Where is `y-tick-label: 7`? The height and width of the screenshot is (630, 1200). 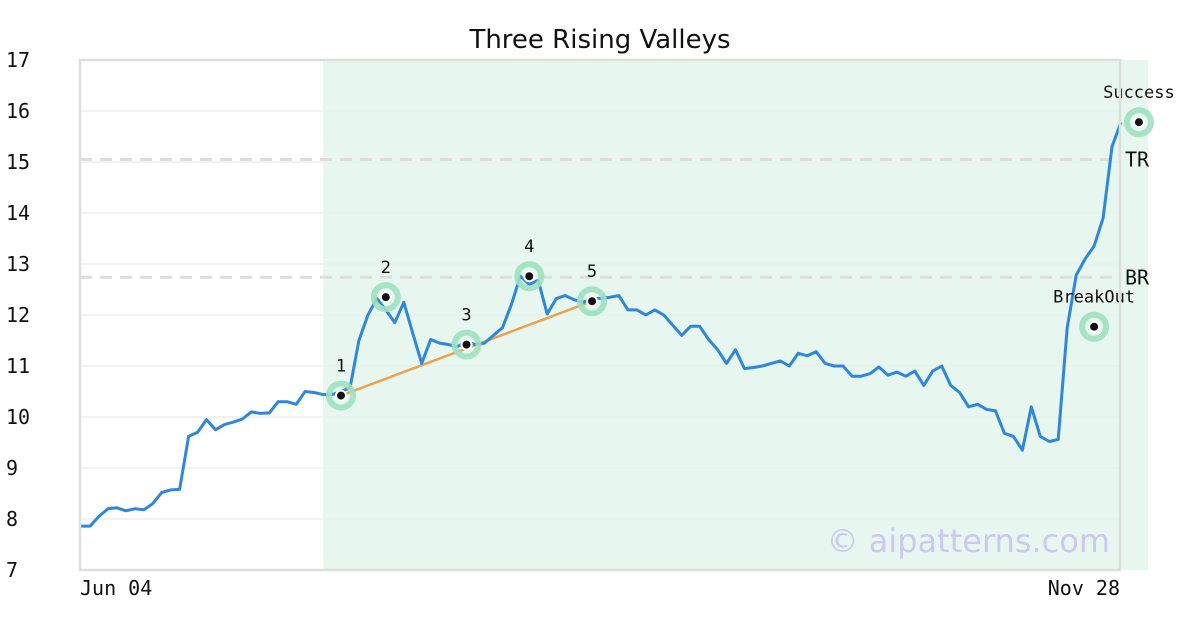 y-tick-label: 7 is located at coordinates (12, 570).